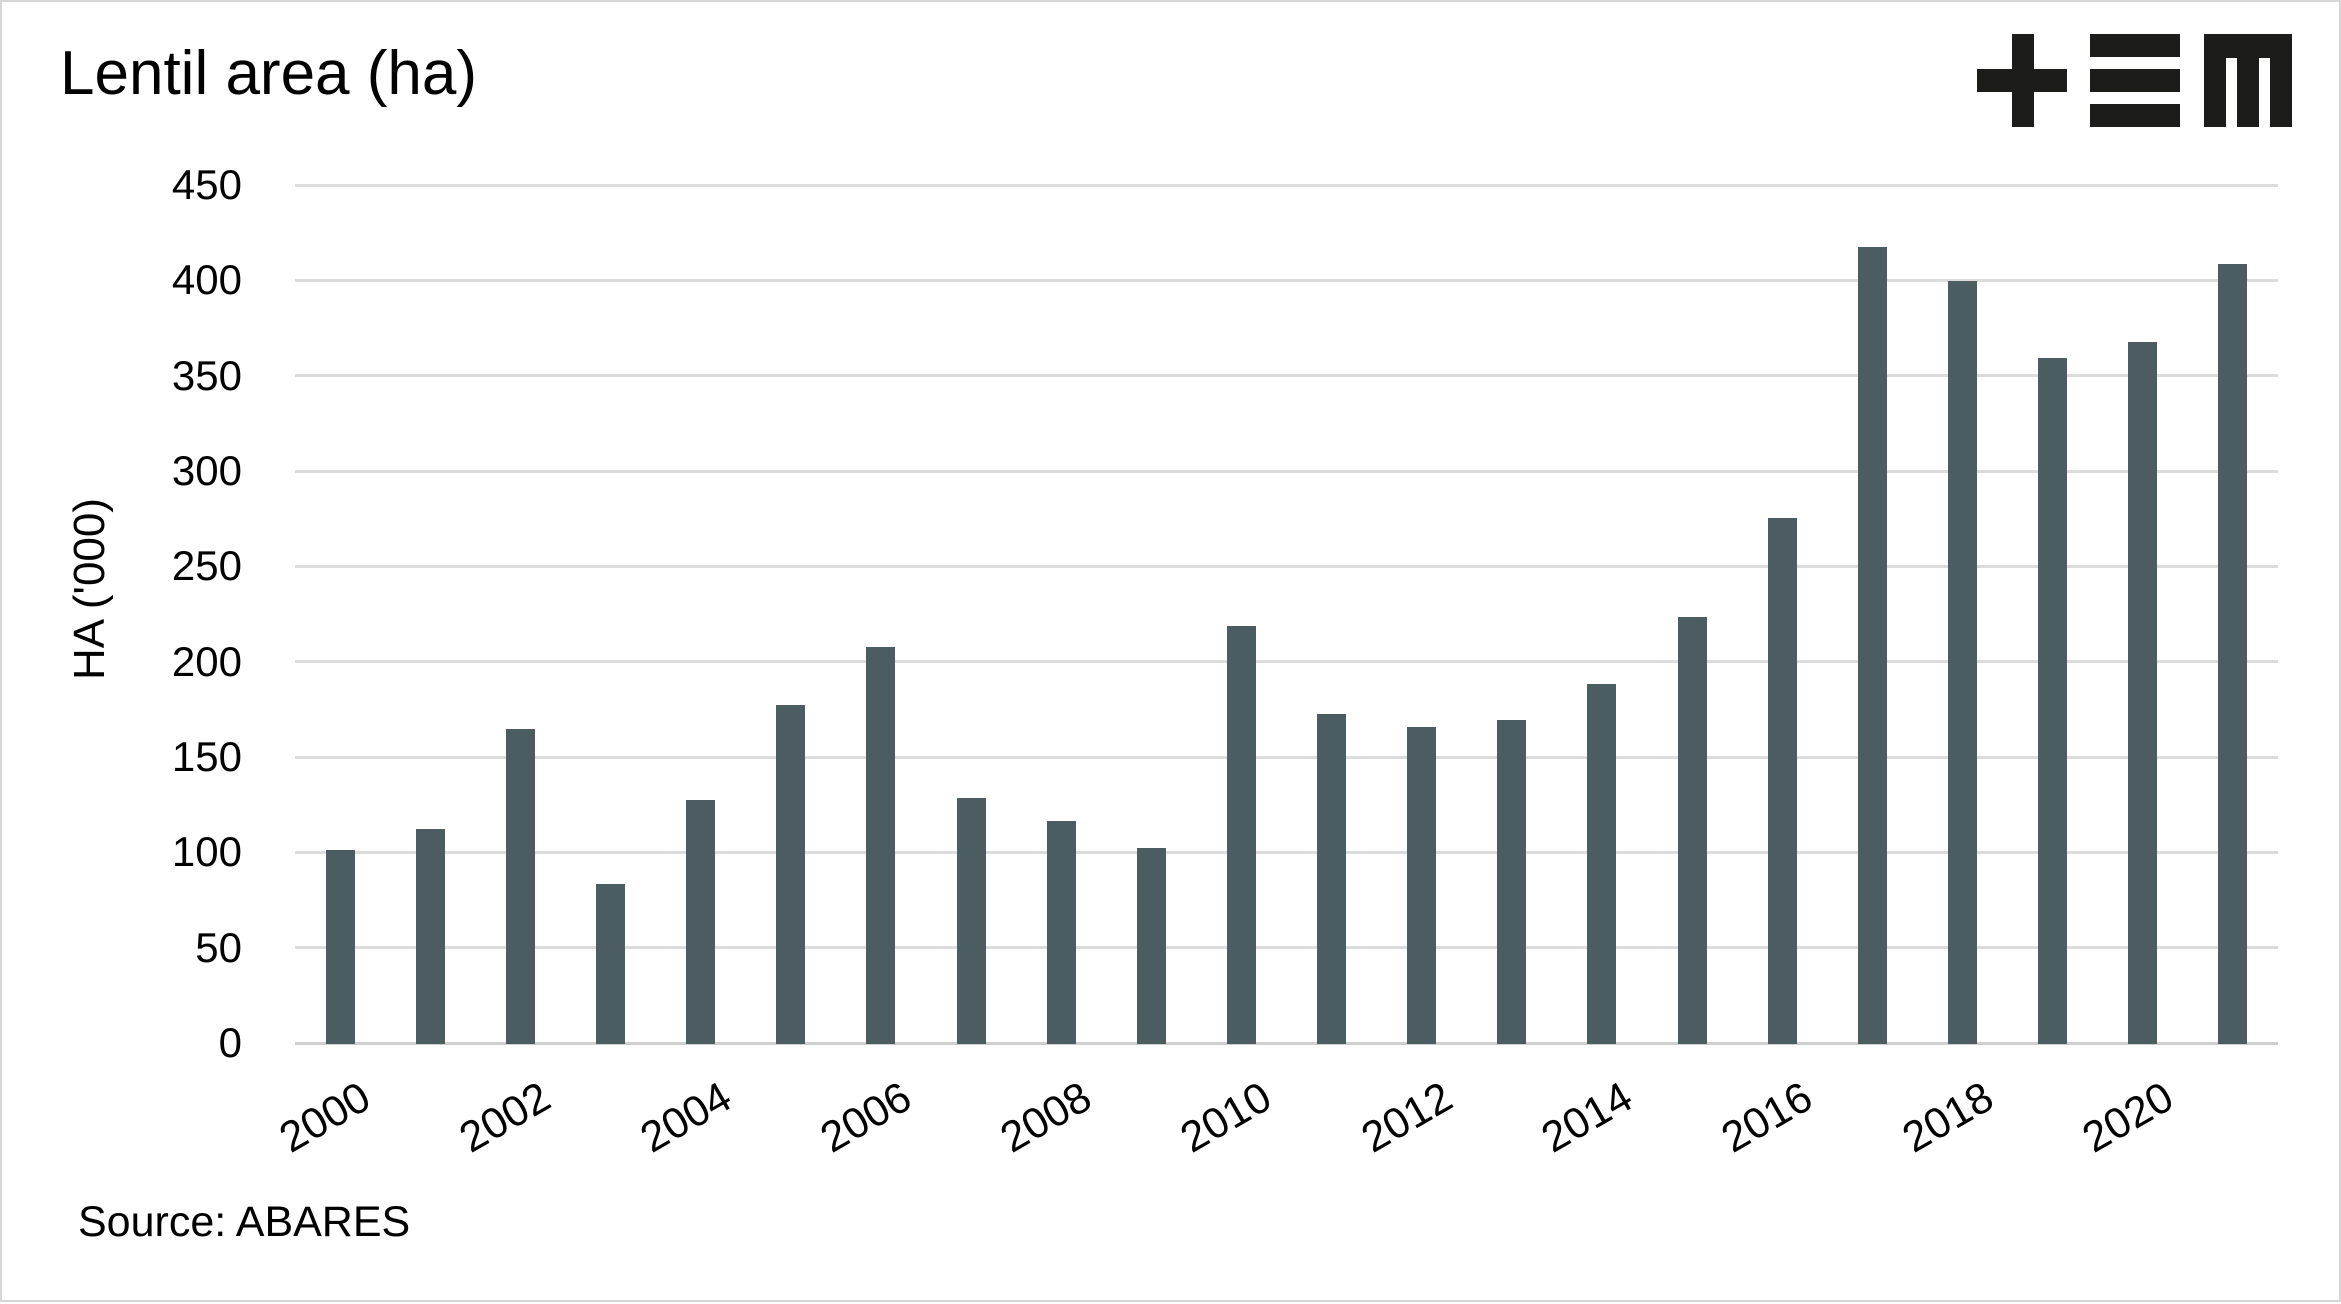 Image resolution: width=2341 pixels, height=1304 pixels. What do you see at coordinates (325, 1117) in the screenshot?
I see `x-tick-label: 2000` at bounding box center [325, 1117].